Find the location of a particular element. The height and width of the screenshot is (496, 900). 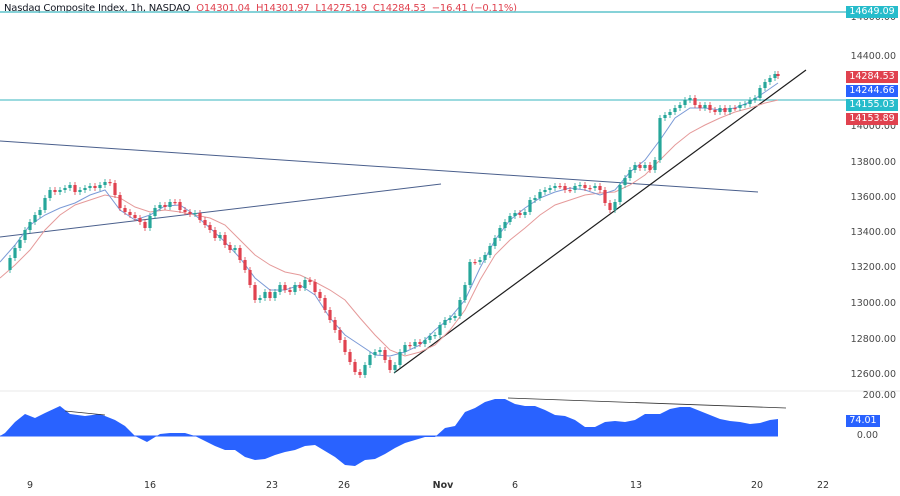

price-tag-support-level: 14155.03 is located at coordinates (872, 105).